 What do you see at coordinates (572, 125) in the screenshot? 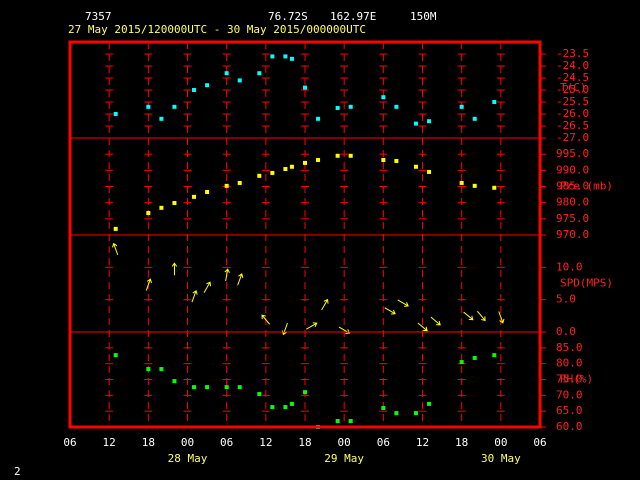
I see `y-tick-label: -26.5` at bounding box center [572, 125].